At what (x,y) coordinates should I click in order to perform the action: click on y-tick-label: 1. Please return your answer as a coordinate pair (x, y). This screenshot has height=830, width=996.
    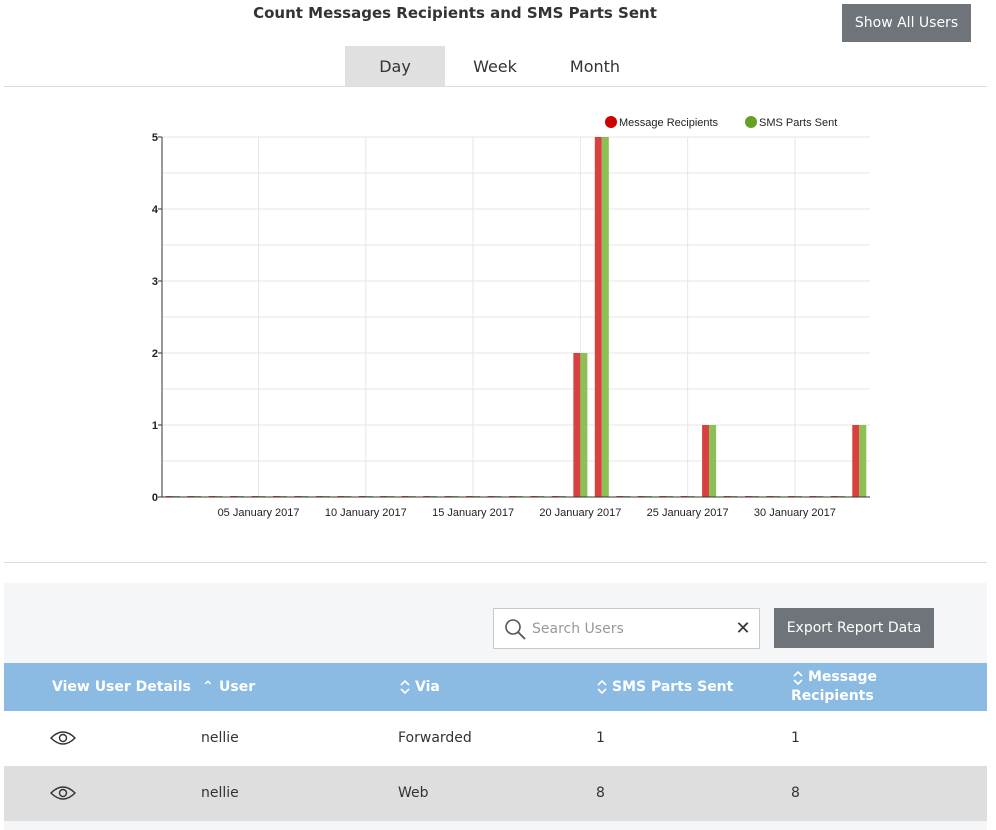
    Looking at the image, I should click on (155, 426).